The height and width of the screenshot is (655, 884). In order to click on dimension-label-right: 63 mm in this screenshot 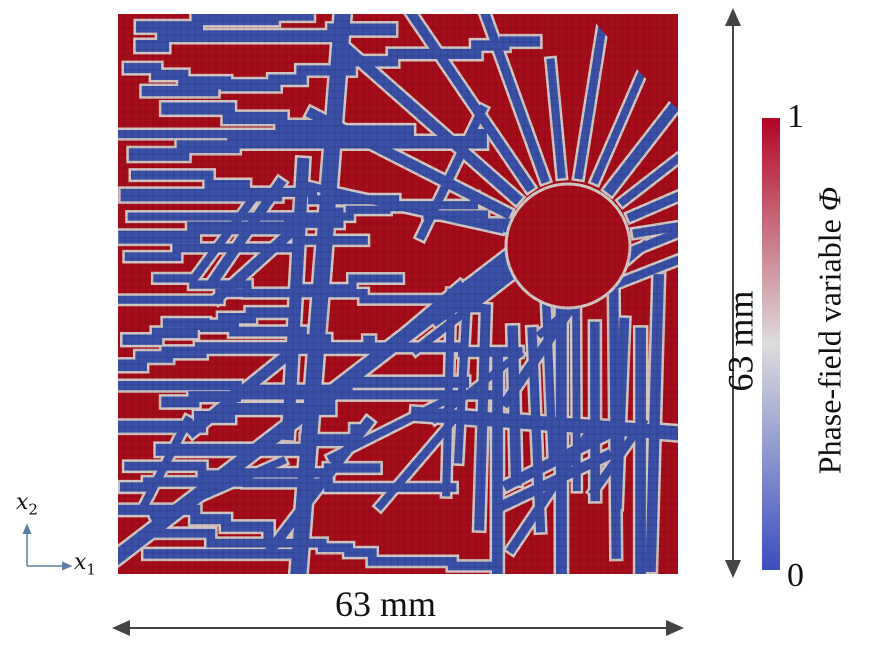, I will do `click(741, 340)`.